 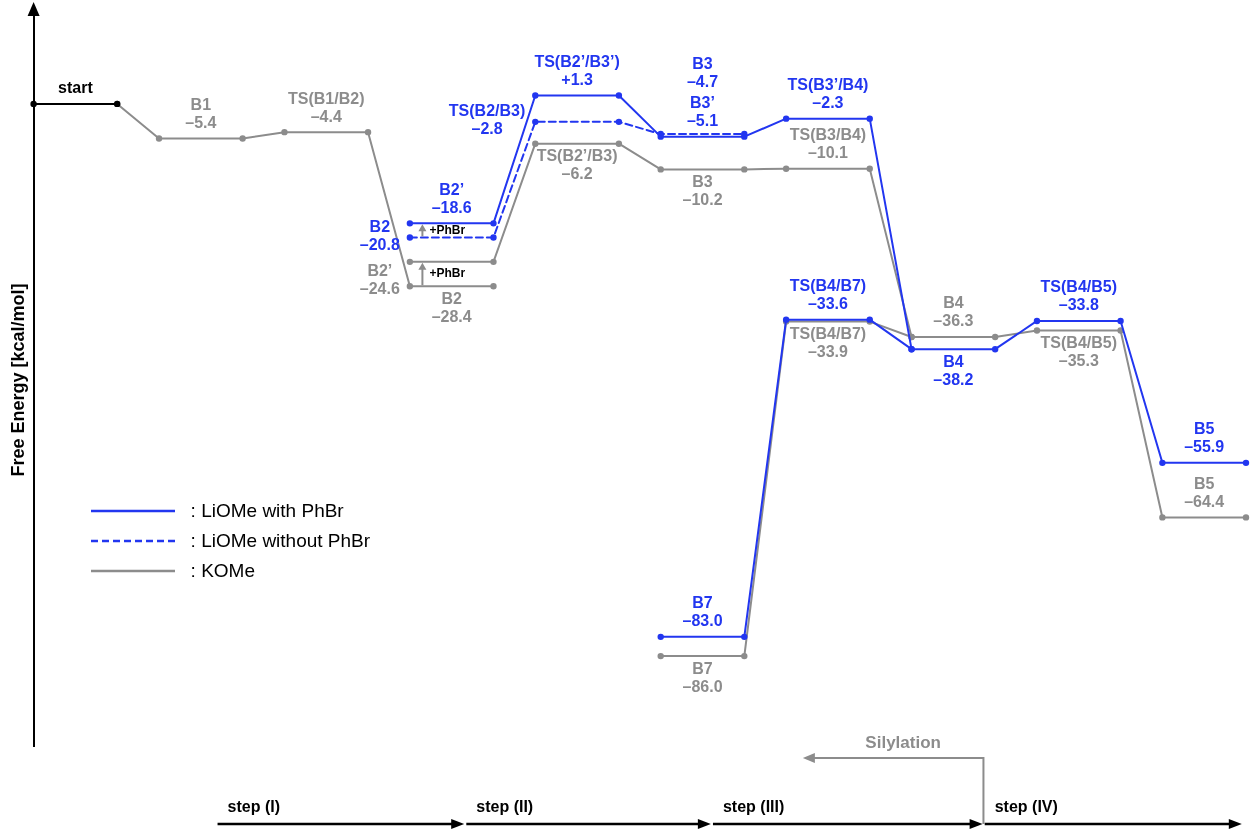 What do you see at coordinates (17, 380) in the screenshot?
I see `y-axis-title: Free Energy [kcal/mol]` at bounding box center [17, 380].